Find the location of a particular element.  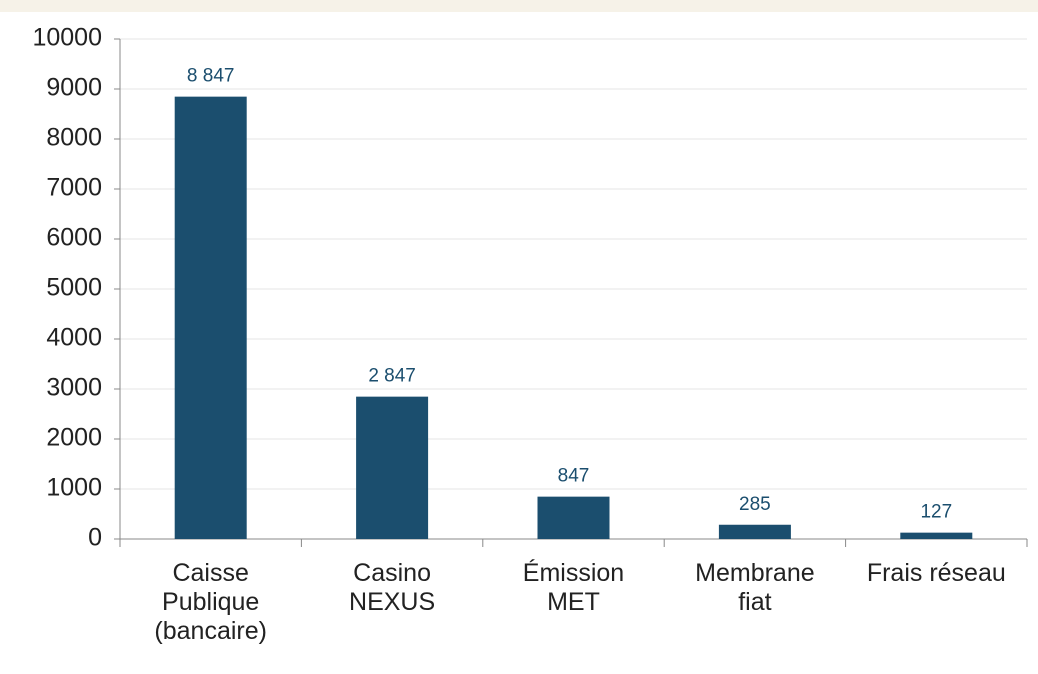

y-tick-label: 7000 is located at coordinates (74, 188).